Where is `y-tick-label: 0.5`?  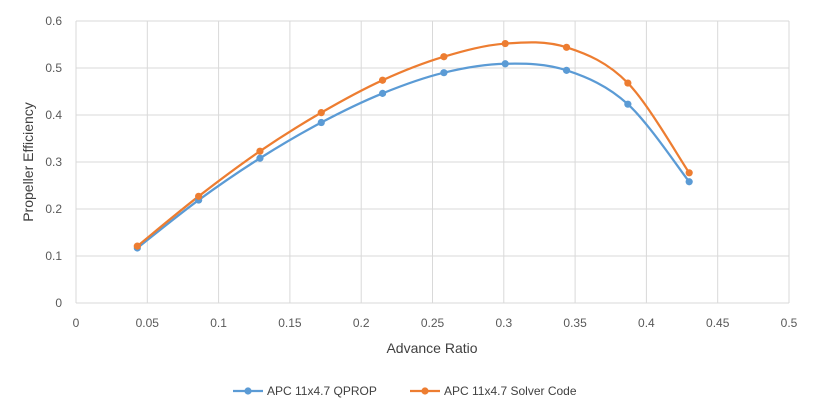
y-tick-label: 0.5 is located at coordinates (53, 68).